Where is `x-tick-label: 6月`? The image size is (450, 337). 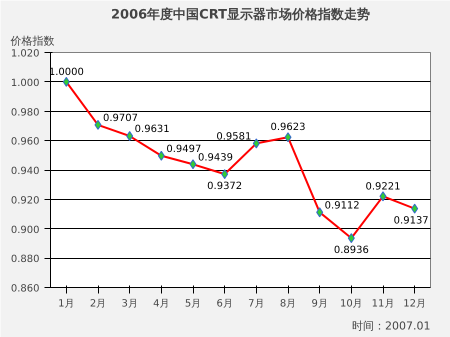 x-tick-label: 6月 is located at coordinates (224, 304).